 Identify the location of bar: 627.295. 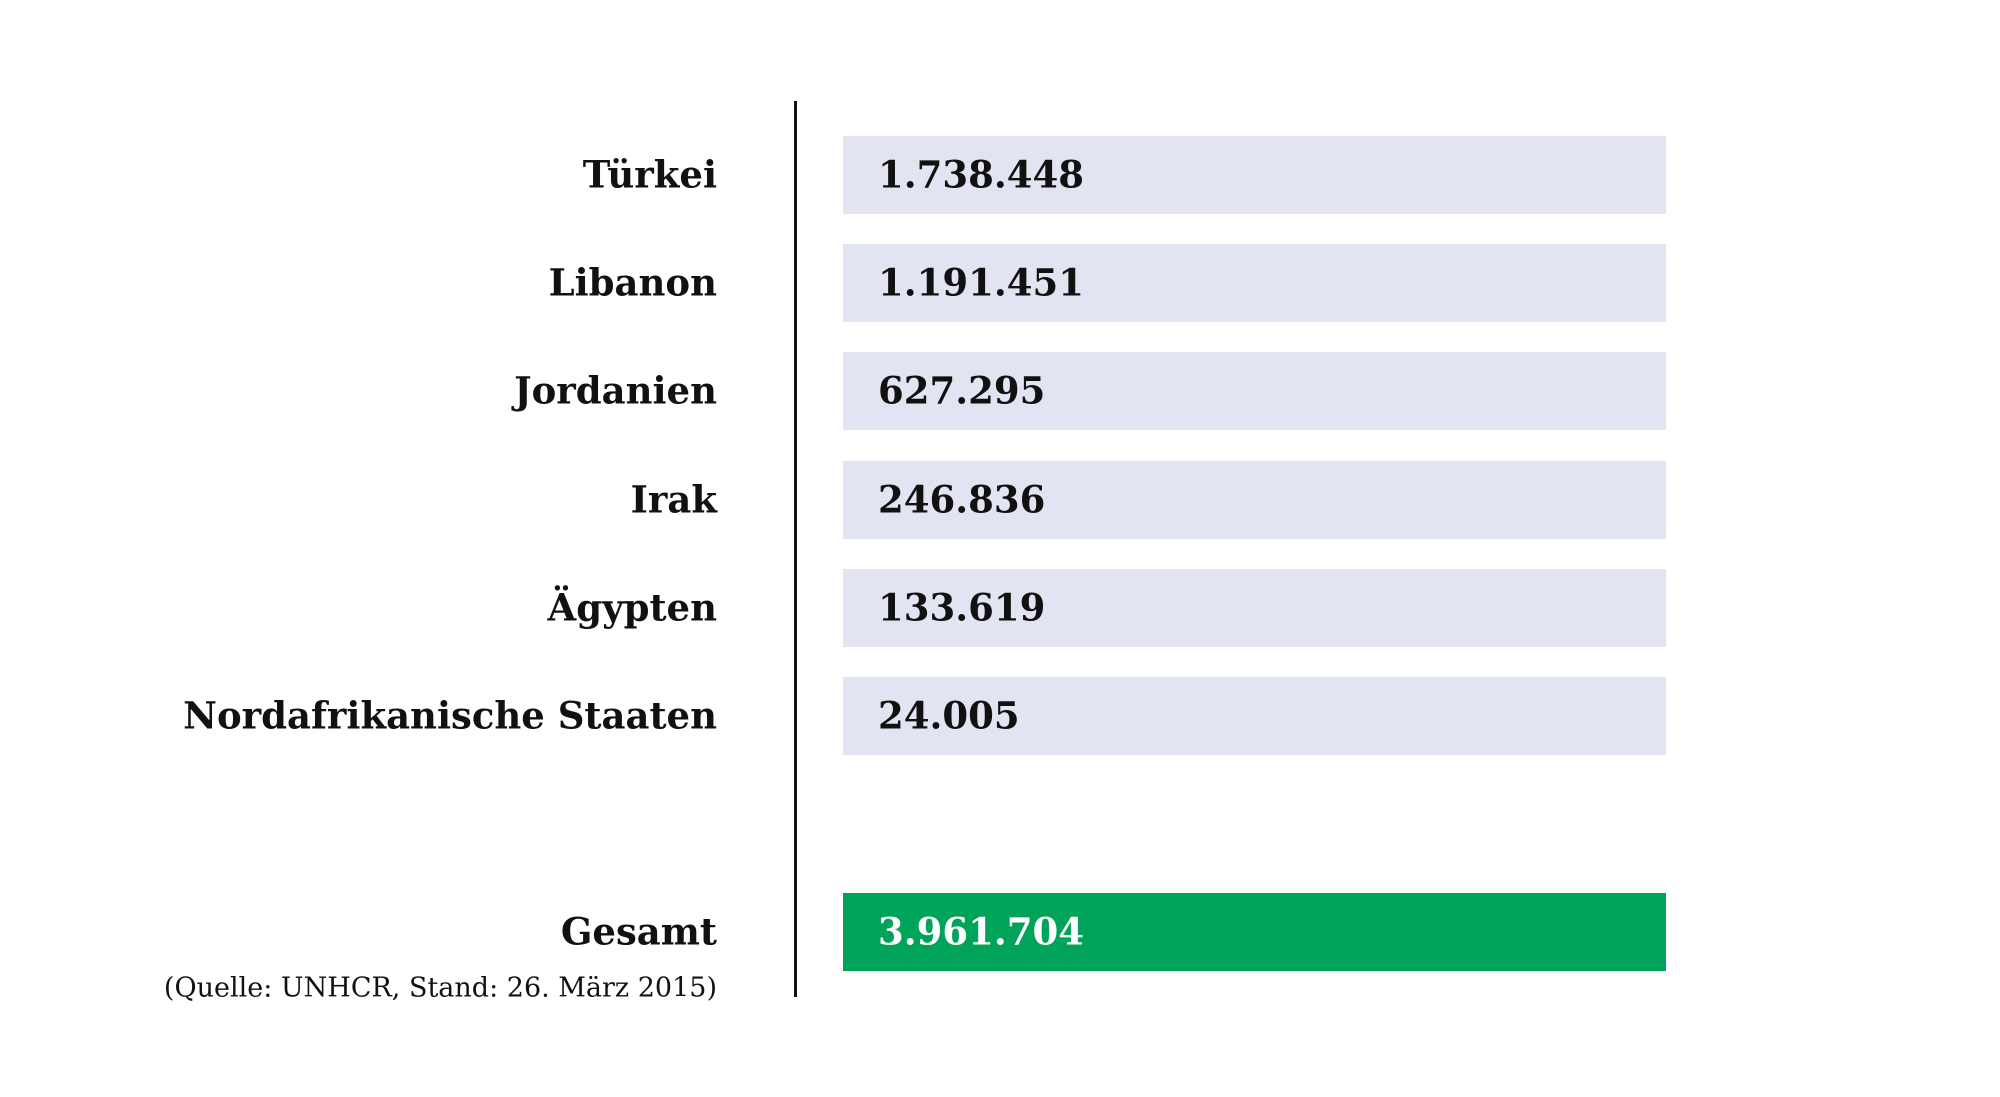
(1254, 391).